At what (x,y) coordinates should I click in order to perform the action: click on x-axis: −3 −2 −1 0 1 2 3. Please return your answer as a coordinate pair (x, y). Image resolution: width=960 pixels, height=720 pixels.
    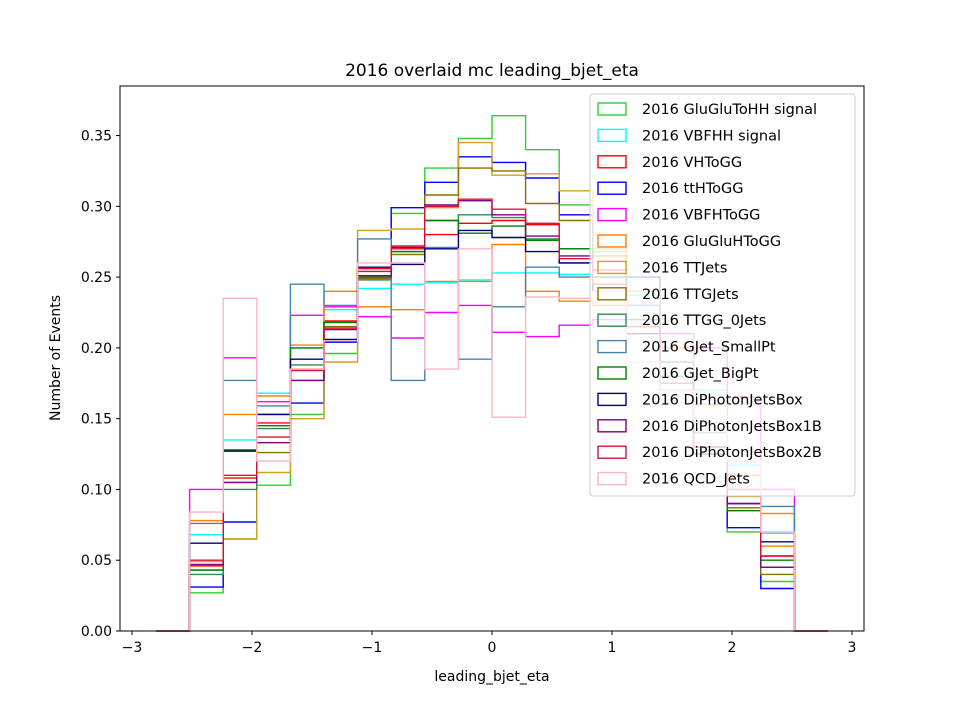
    Looking at the image, I should click on (489, 643).